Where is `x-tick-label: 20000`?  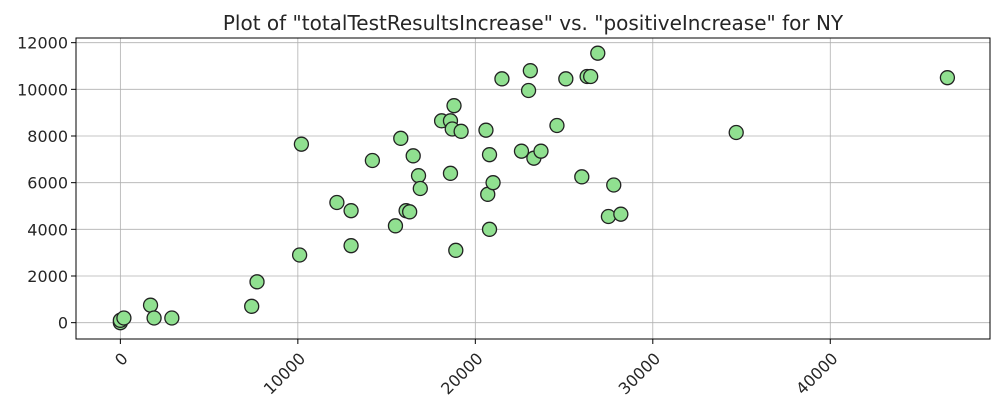 x-tick-label: 20000 is located at coordinates (461, 373).